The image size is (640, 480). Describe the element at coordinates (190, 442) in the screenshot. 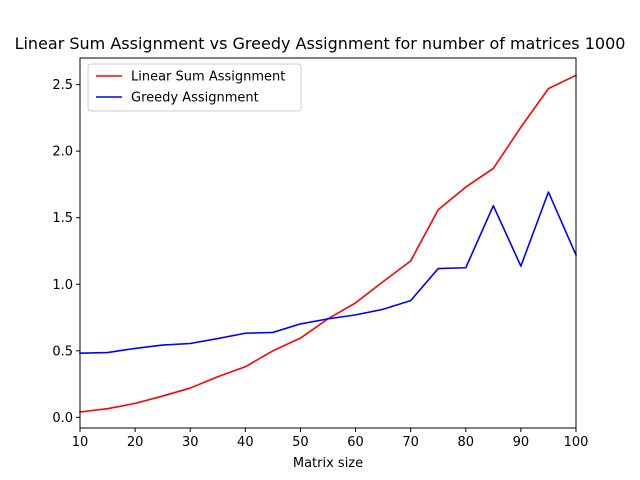

I see `x-tick-label: 30` at that location.